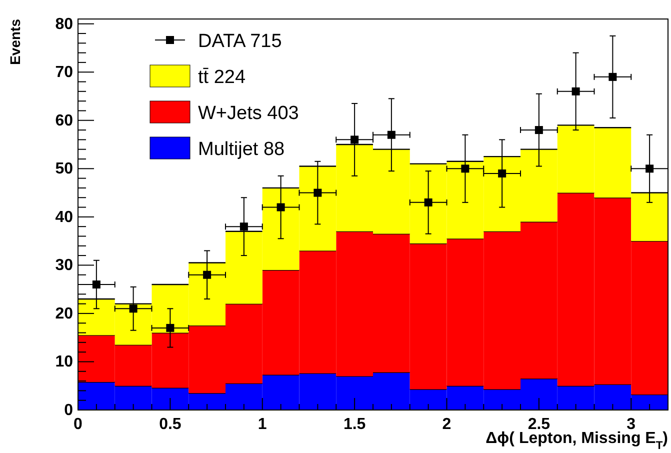  I want to click on y-tick-label: 10, so click(64, 362).